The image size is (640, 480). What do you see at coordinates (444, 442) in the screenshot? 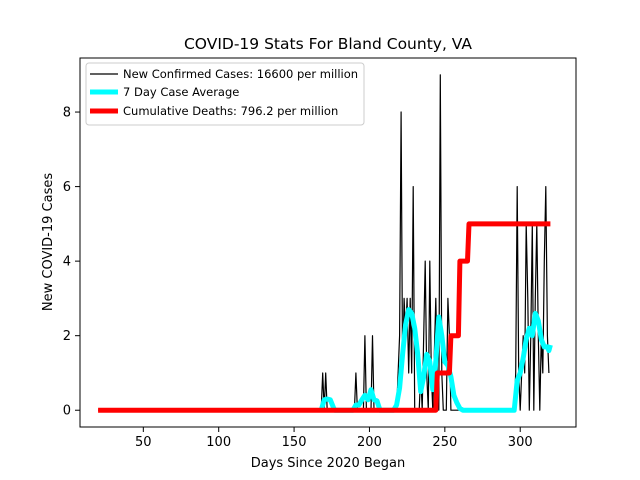
I see `x-tick-label: 250` at bounding box center [444, 442].